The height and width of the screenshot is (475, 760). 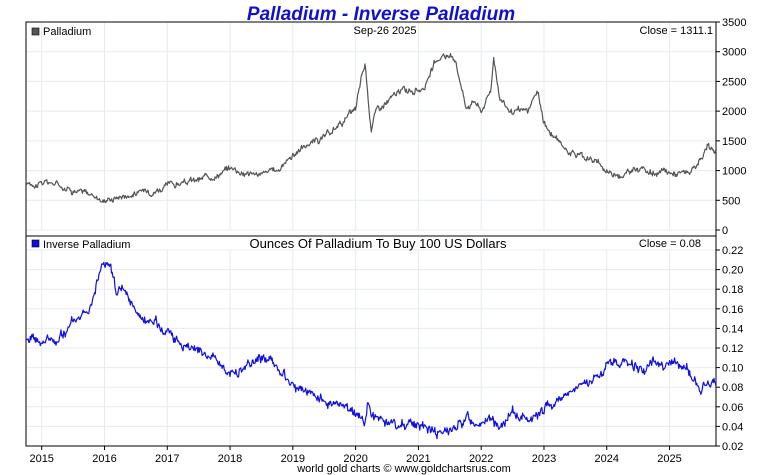 What do you see at coordinates (670, 244) in the screenshot?
I see `inverse-close-label: Close = 0.08` at bounding box center [670, 244].